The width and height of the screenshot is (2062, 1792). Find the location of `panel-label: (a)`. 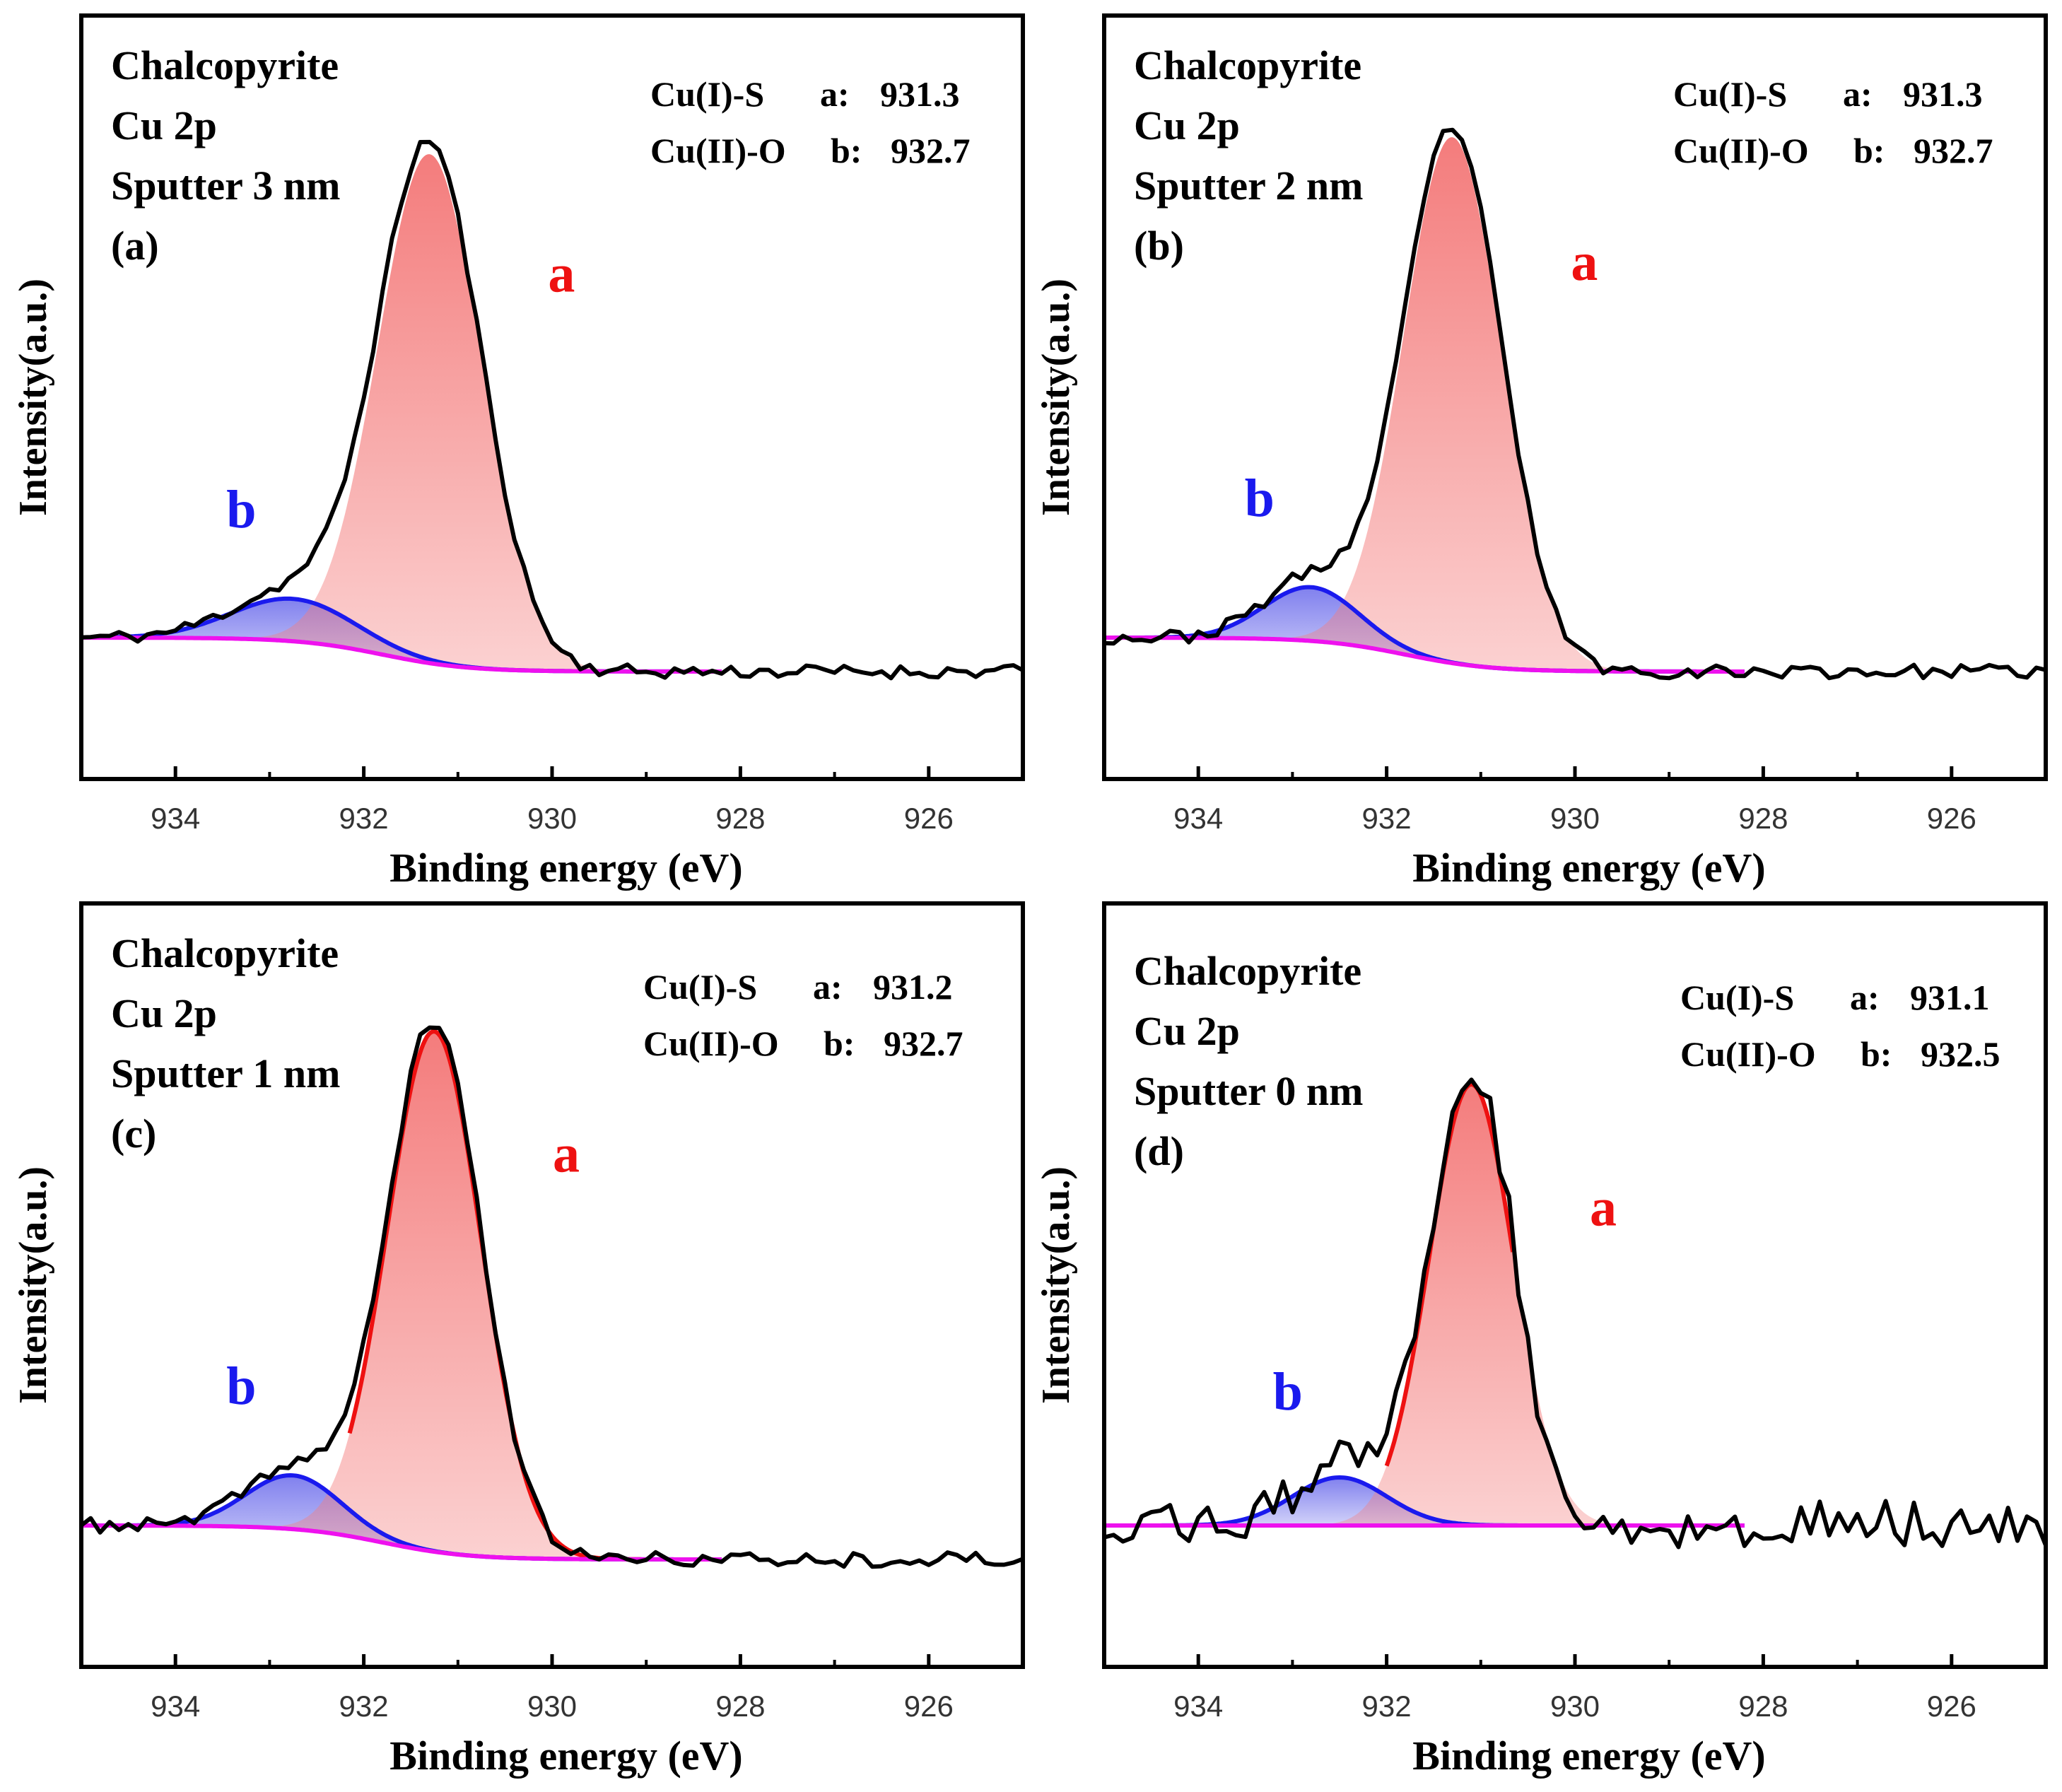

panel-label: (a) is located at coordinates (135, 246).